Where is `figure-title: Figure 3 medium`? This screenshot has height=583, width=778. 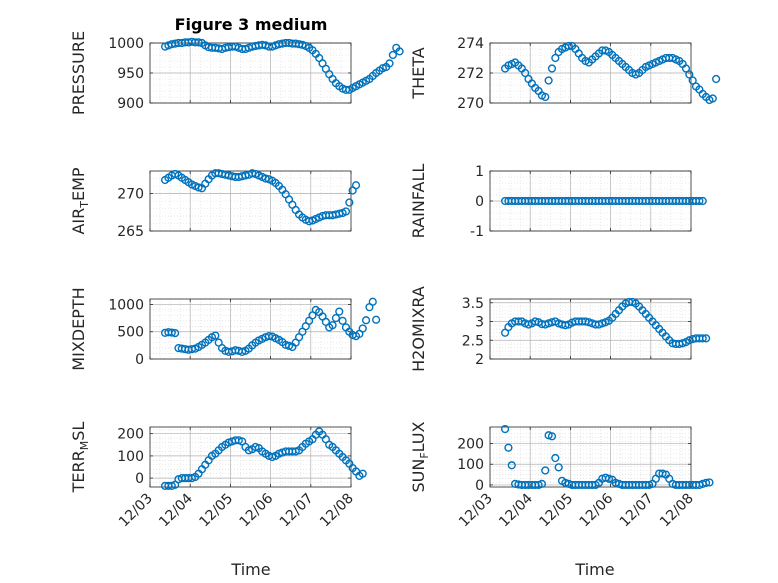 figure-title: Figure 3 medium is located at coordinates (251, 24).